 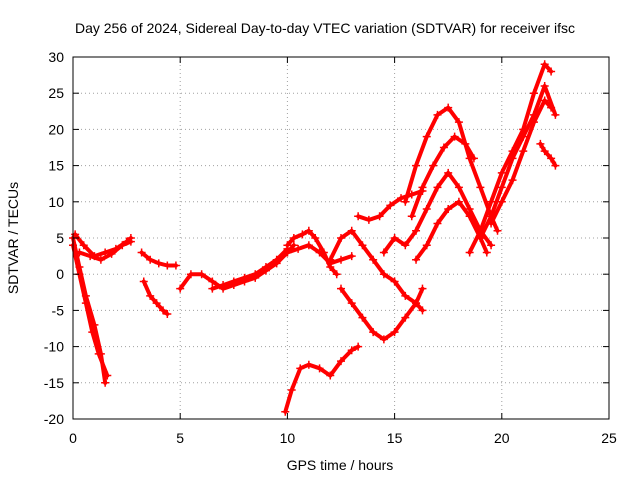 I want to click on x-tick-label: 0, so click(x=73, y=438).